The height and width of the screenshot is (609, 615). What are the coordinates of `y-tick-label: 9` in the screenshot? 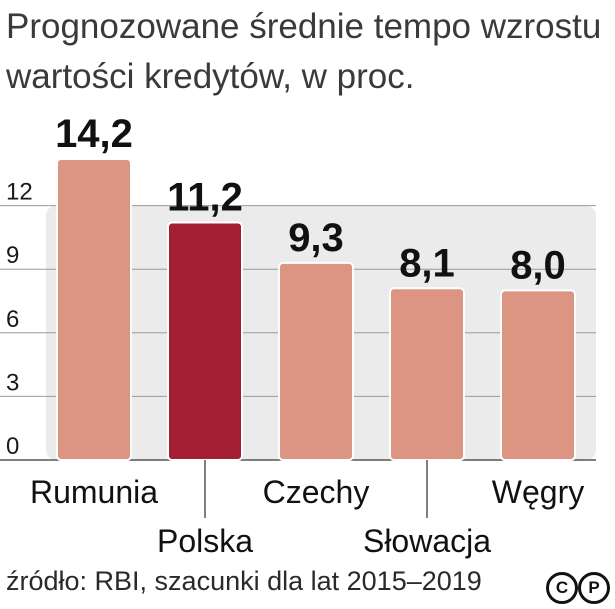 It's located at (12, 255).